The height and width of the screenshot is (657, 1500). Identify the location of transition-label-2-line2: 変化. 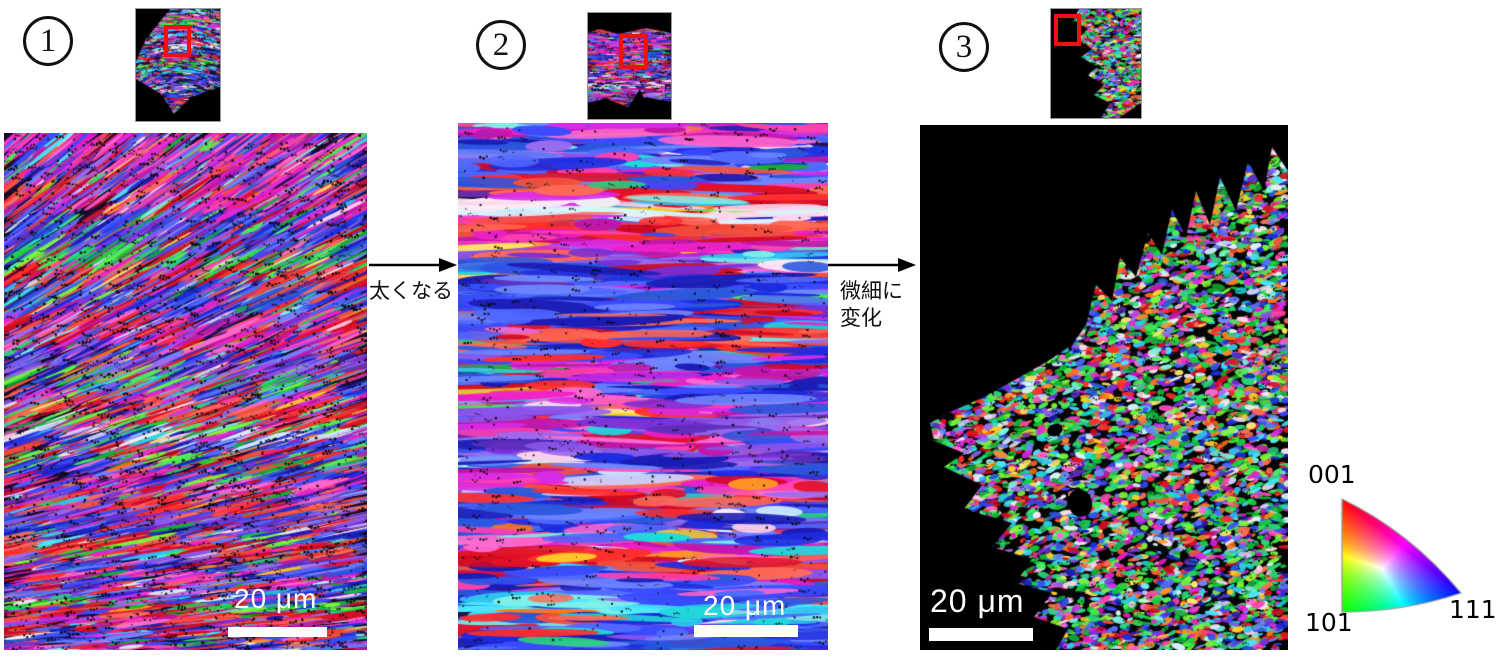
(861, 318).